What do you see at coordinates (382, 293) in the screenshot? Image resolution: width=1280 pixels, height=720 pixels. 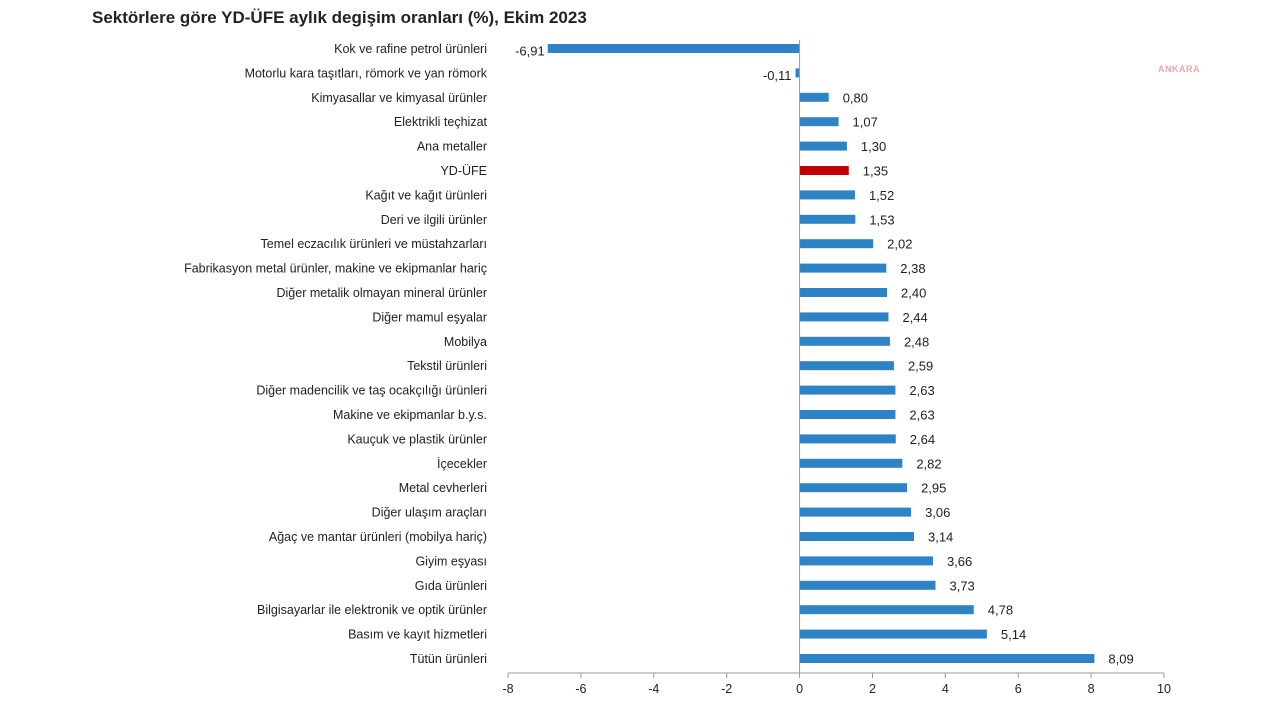 I see `category-label-10: Diğer metalik olmayan mineral ürünler` at bounding box center [382, 293].